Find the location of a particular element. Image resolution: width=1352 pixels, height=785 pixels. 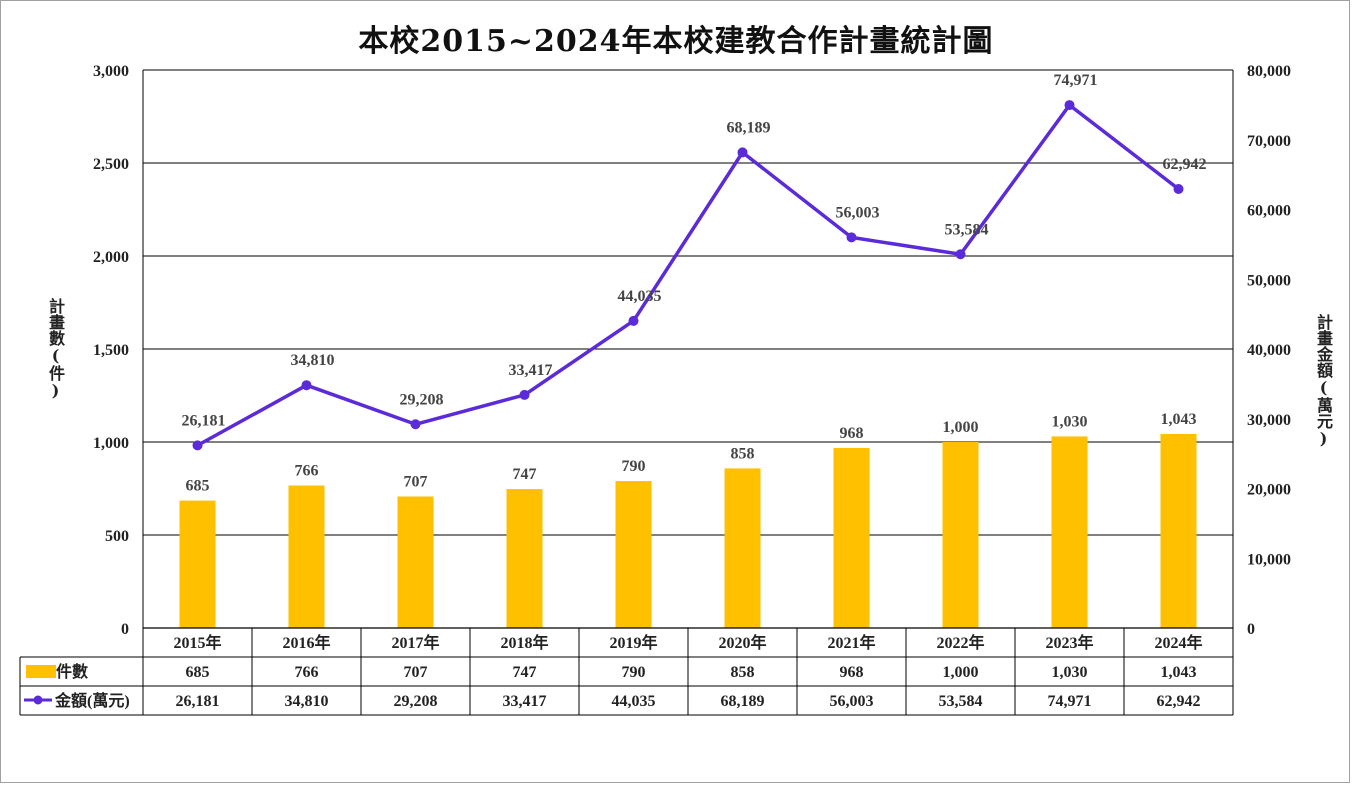

x-tick-label: 2016年 is located at coordinates (306, 642).